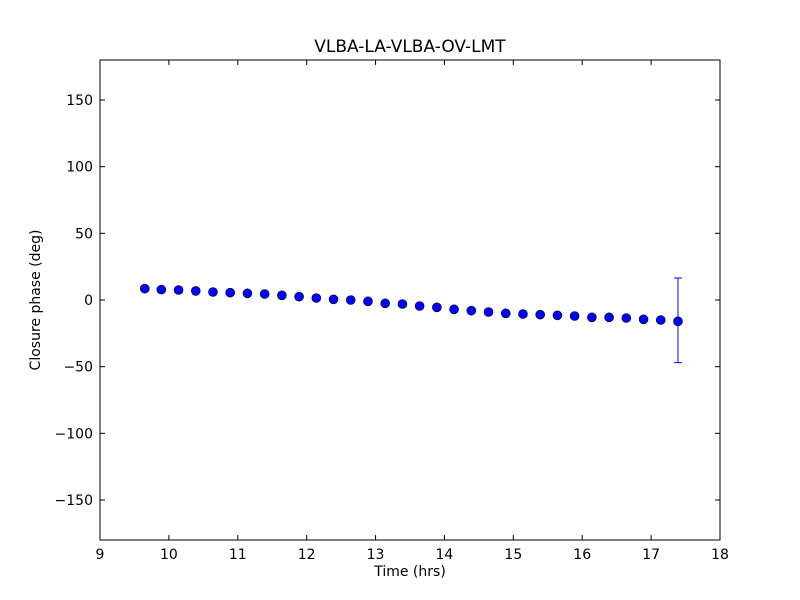 The image size is (800, 600). Describe the element at coordinates (100, 555) in the screenshot. I see `x-tick-label: 9` at that location.